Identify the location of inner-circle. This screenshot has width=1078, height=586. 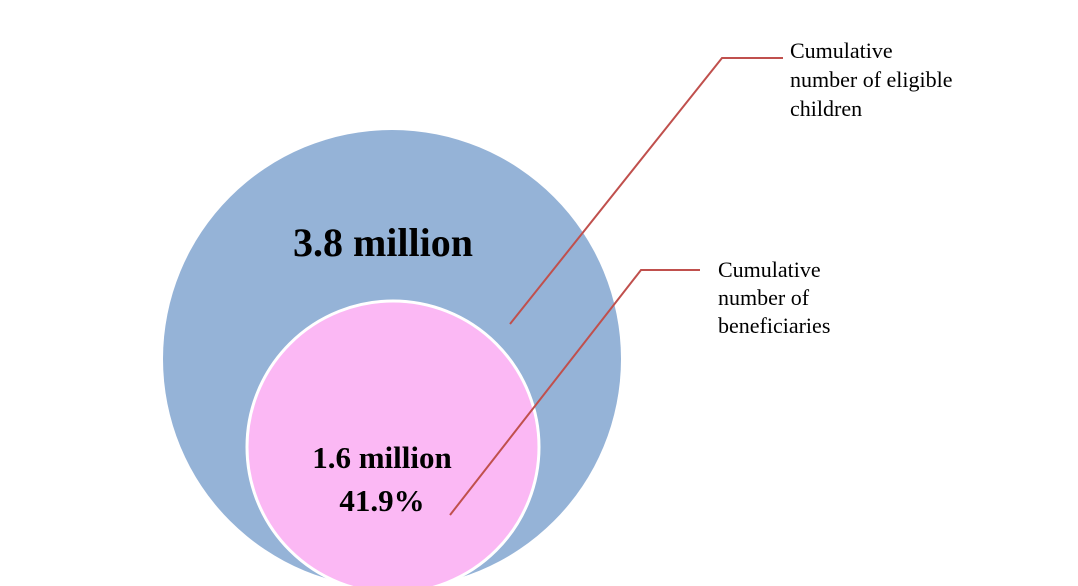
(393, 442).